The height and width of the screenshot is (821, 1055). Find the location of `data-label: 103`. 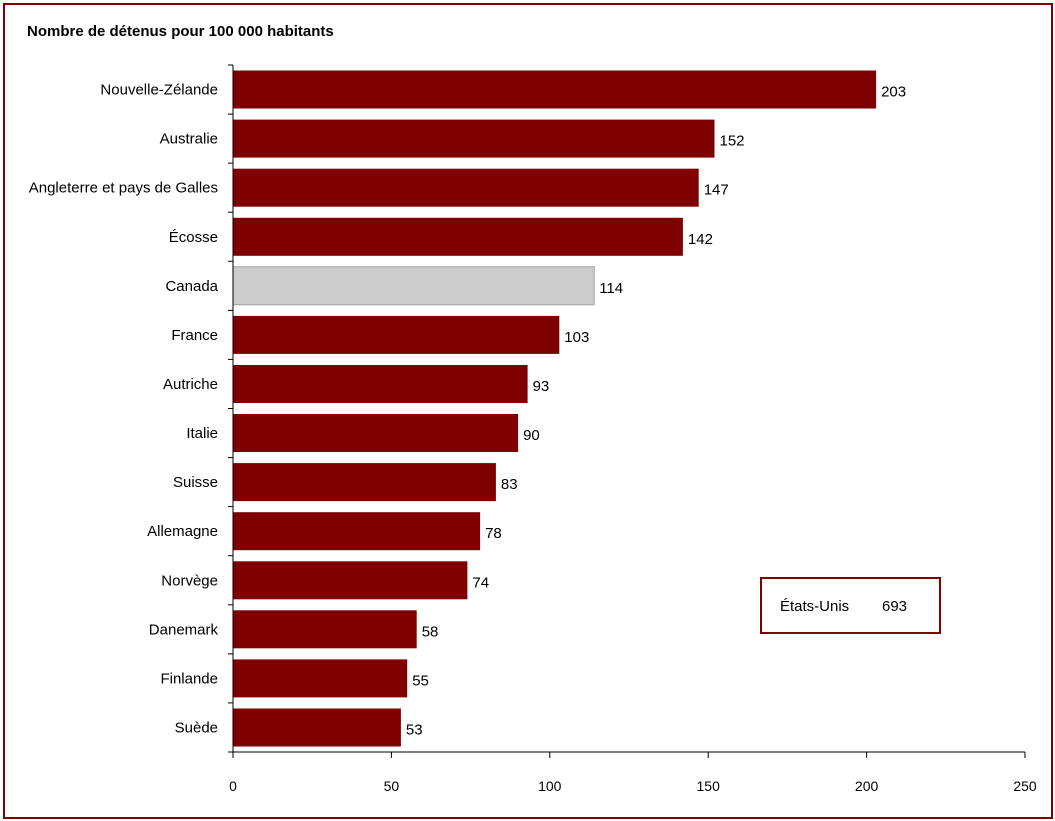

data-label: 103 is located at coordinates (576, 337).